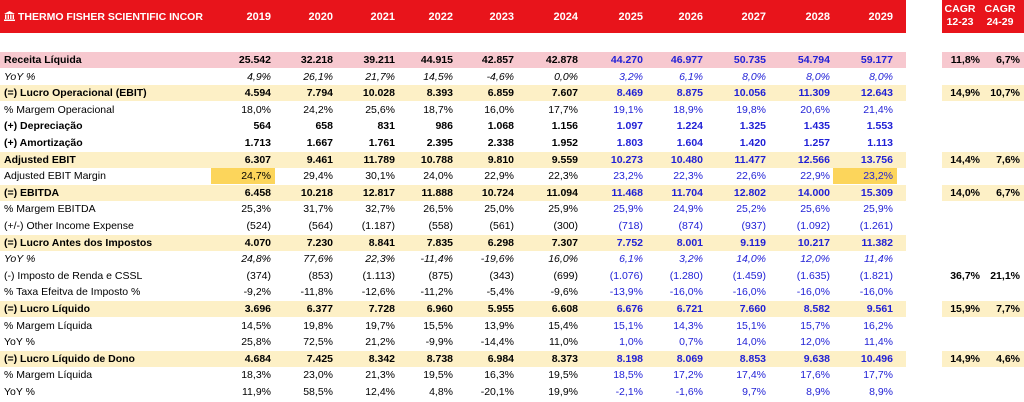 Image resolution: width=1024 pixels, height=402 pixels. Describe the element at coordinates (876, 160) in the screenshot. I see `value-cell: 13.756` at that location.